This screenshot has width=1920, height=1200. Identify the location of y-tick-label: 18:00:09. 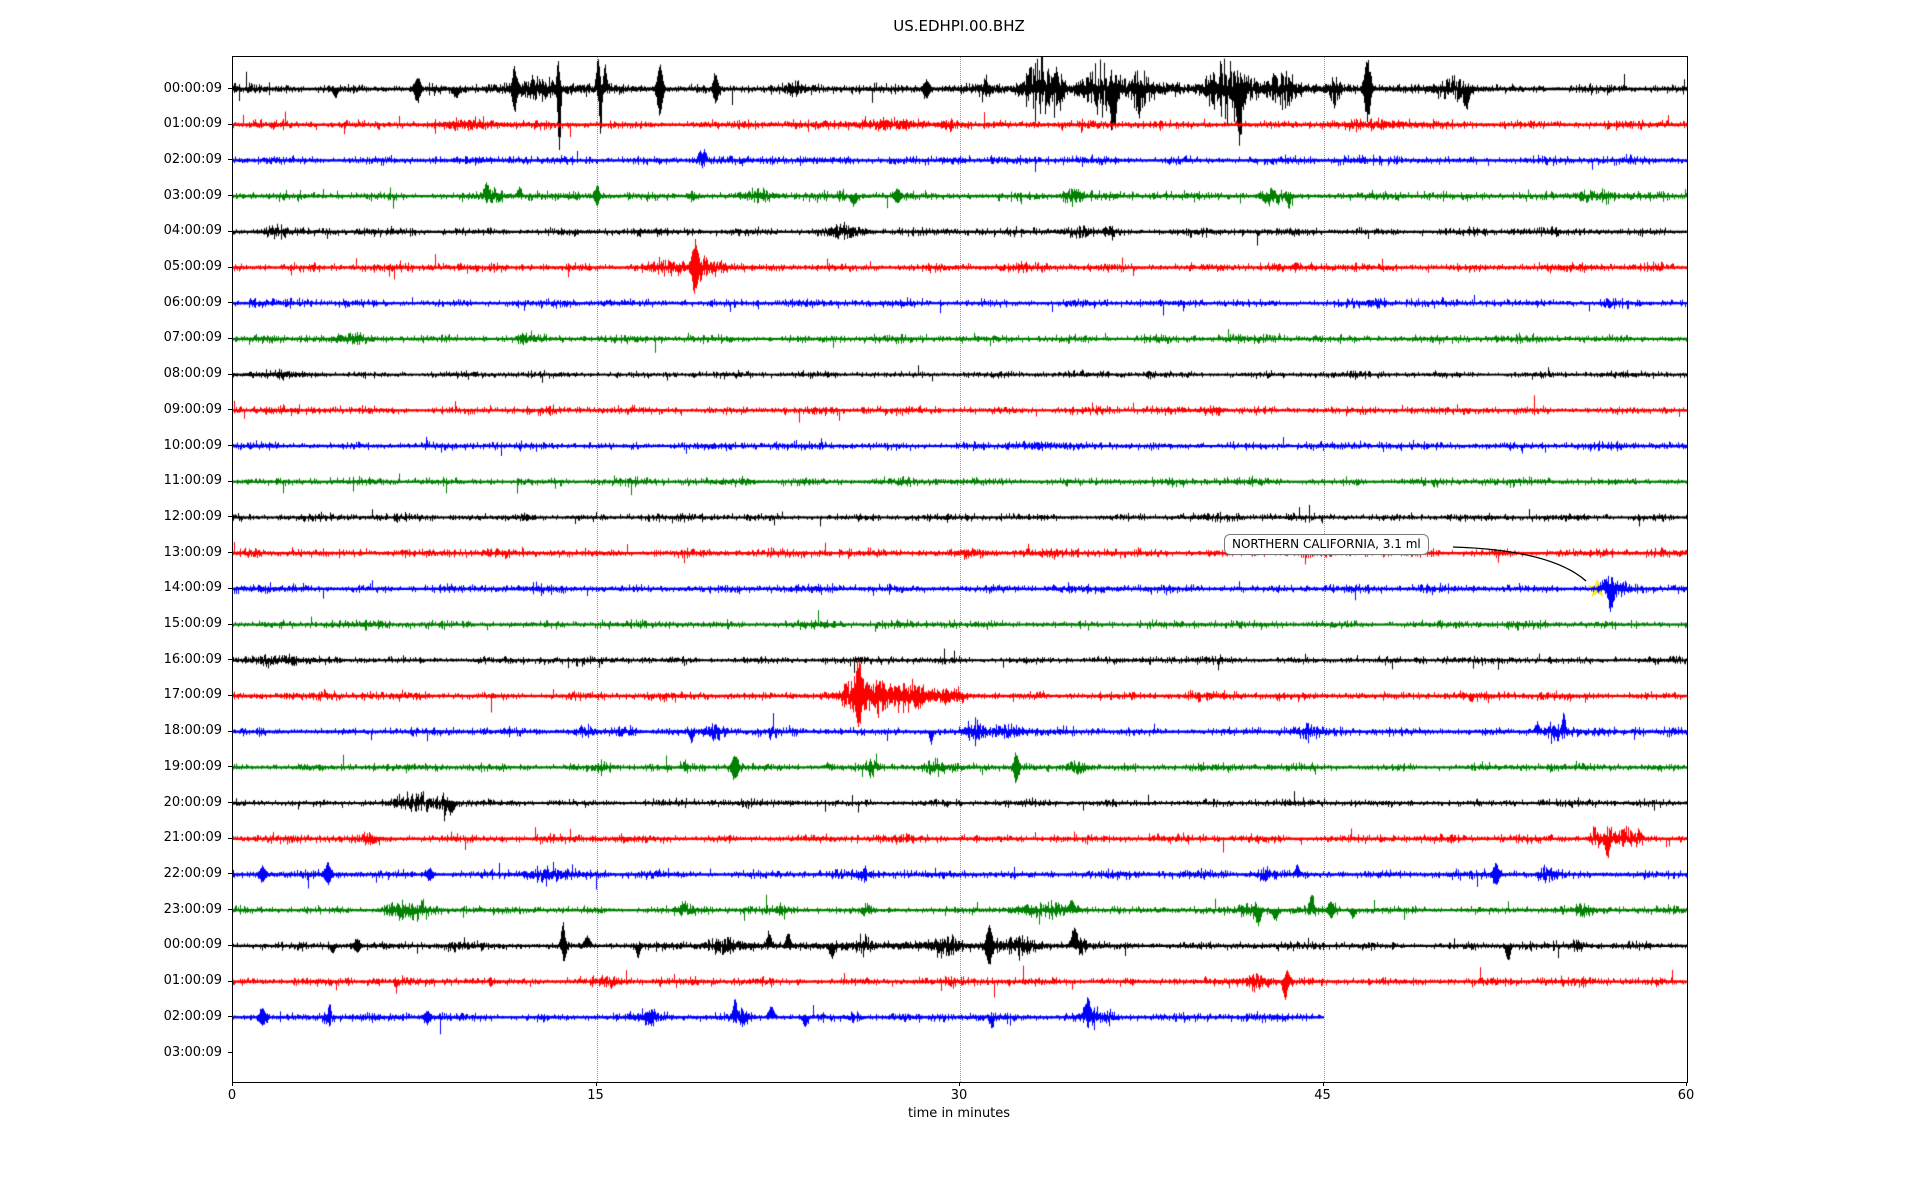
(192, 731).